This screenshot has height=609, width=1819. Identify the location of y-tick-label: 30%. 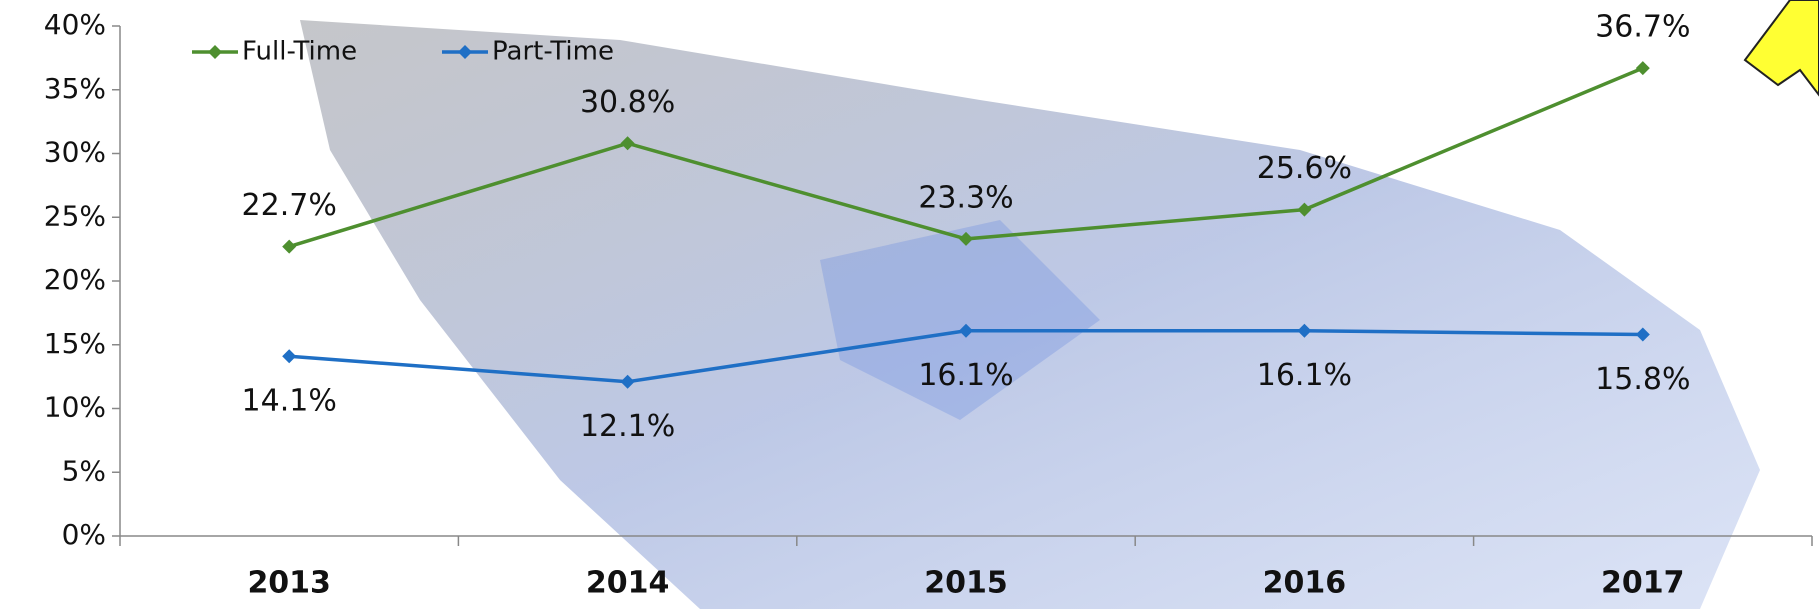
(75, 152).